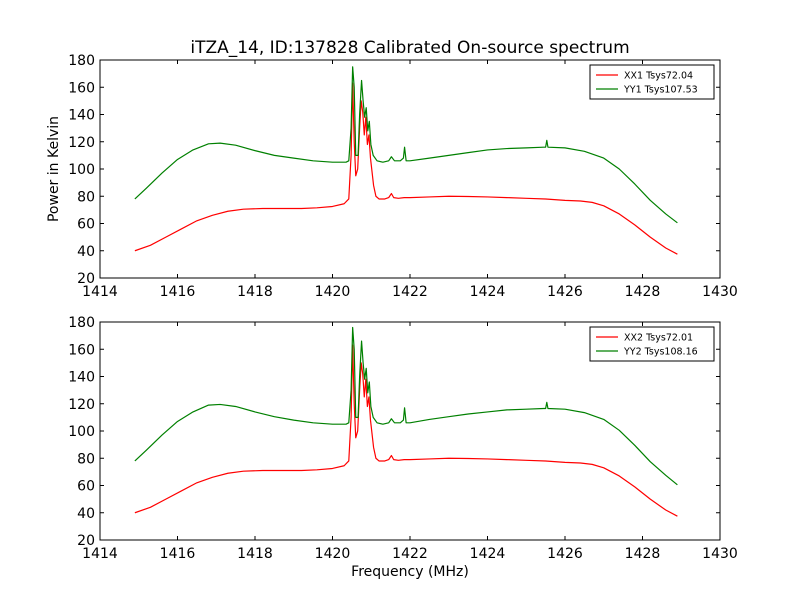 Image resolution: width=800 pixels, height=600 pixels. I want to click on x-axis-label: Frequency (MHz), so click(410, 572).